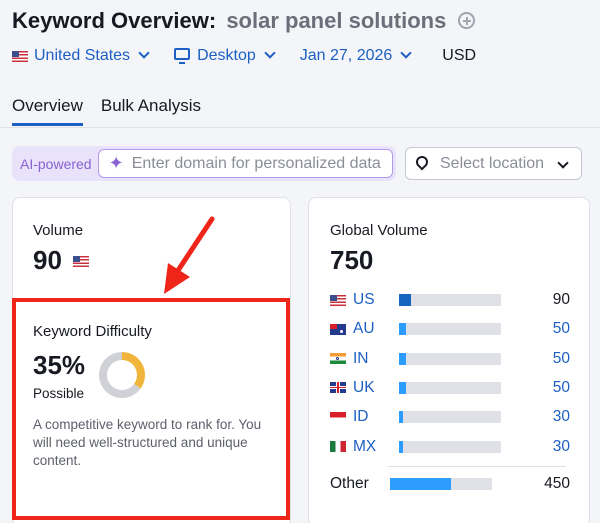  I want to click on domain-input: ✦ Enter domain for personalized data, so click(245, 163).